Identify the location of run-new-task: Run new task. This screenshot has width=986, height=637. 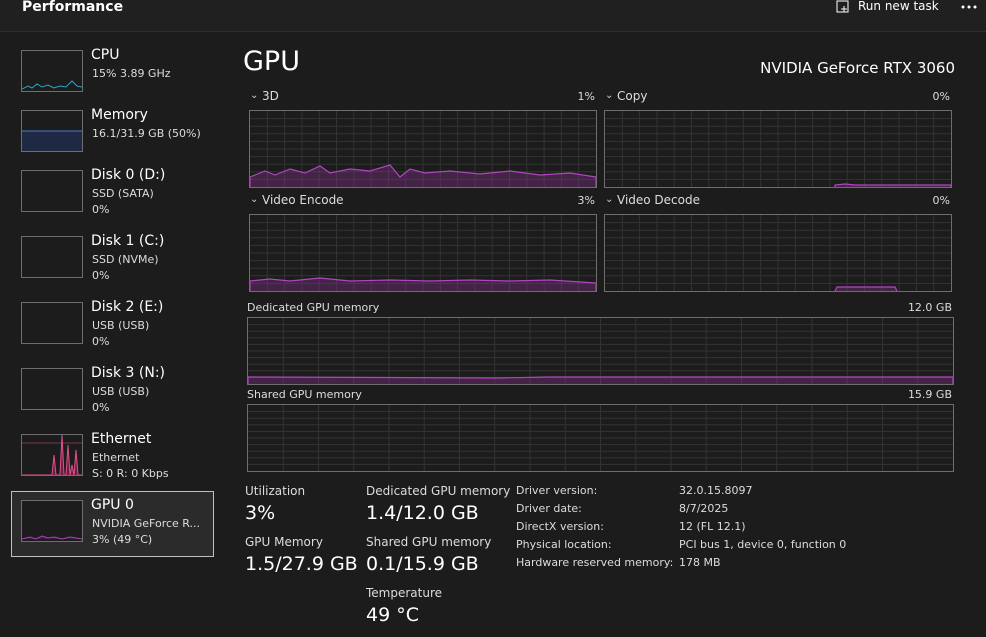
(898, 6).